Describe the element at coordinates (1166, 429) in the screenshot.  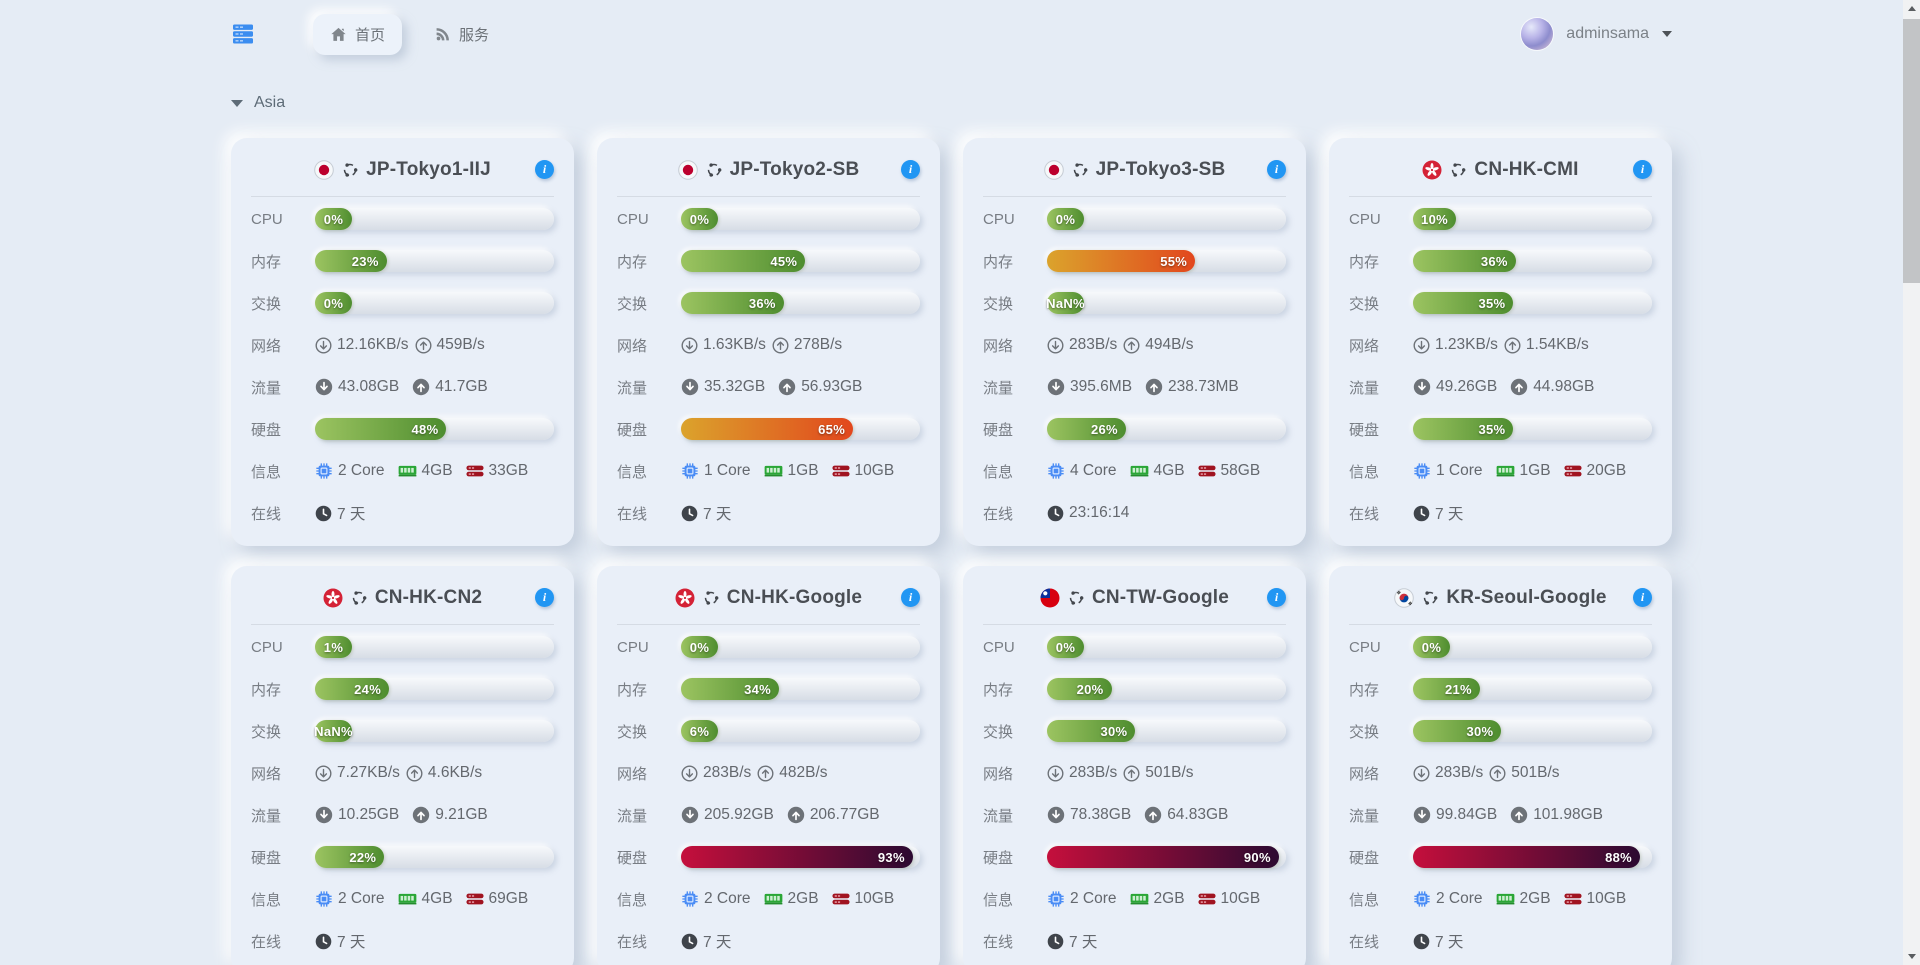
I see `disk-progress-bar: 26%` at that location.